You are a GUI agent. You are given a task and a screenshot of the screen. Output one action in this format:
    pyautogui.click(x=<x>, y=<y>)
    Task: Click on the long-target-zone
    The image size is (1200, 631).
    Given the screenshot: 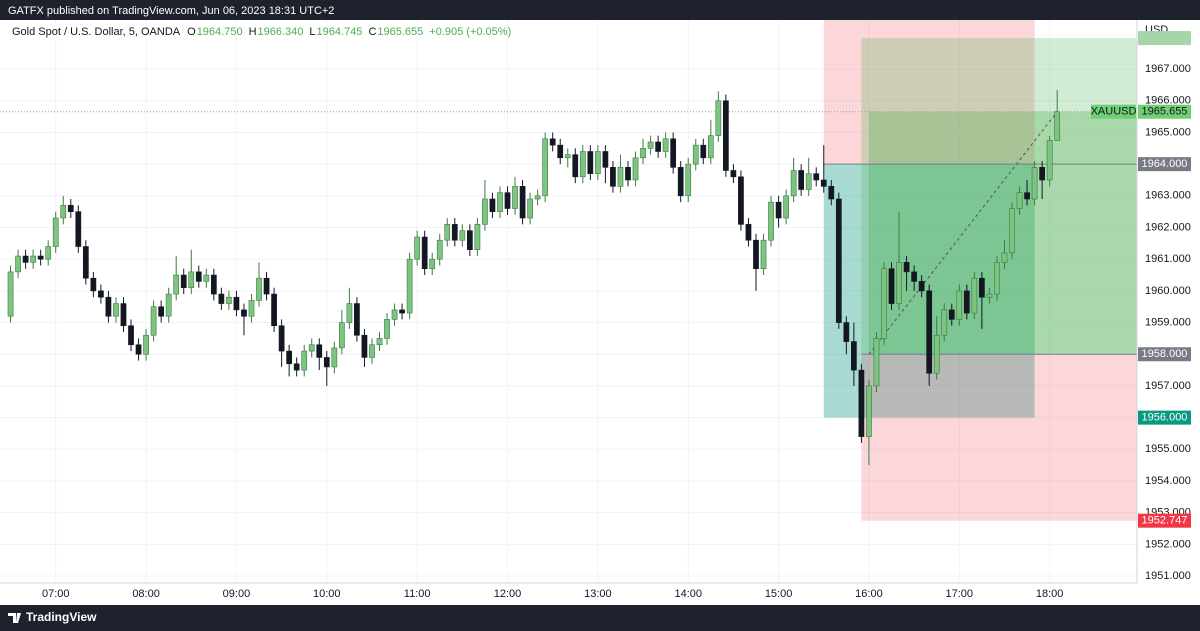 What is the action you would take?
    pyautogui.click(x=999, y=196)
    